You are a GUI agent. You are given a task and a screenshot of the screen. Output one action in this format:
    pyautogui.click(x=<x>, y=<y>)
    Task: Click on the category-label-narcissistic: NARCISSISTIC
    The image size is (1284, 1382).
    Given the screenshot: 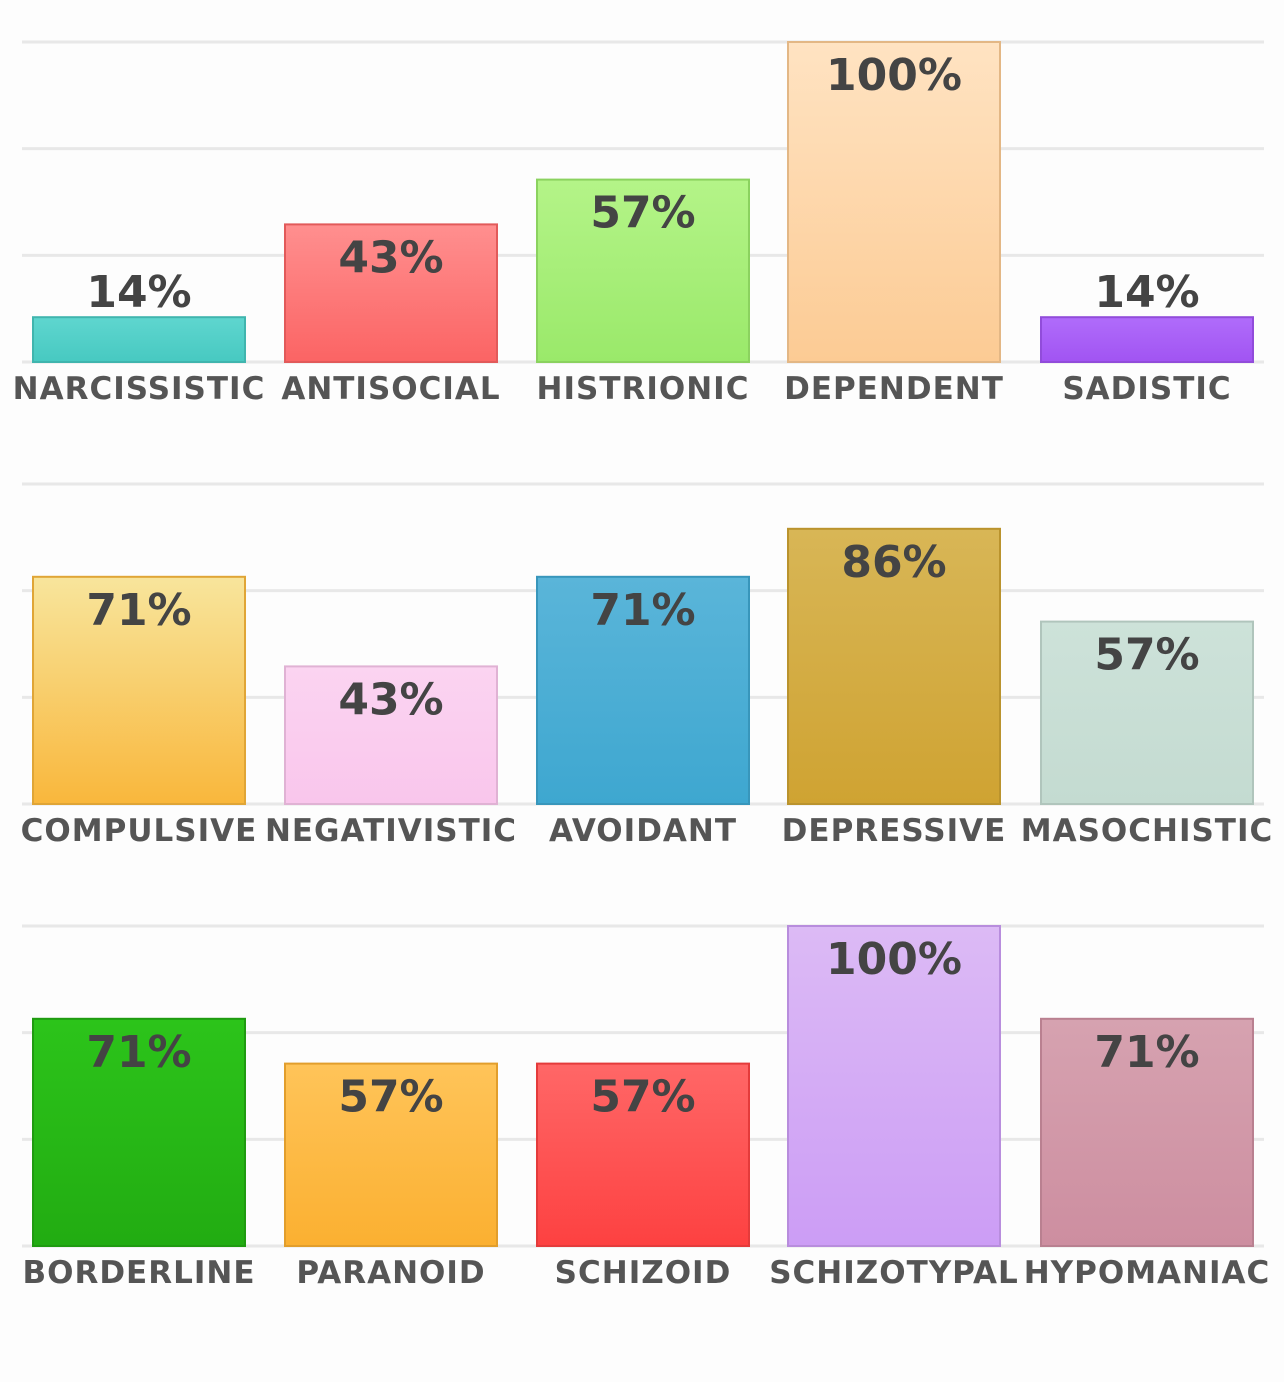 What is the action you would take?
    pyautogui.click(x=139, y=389)
    